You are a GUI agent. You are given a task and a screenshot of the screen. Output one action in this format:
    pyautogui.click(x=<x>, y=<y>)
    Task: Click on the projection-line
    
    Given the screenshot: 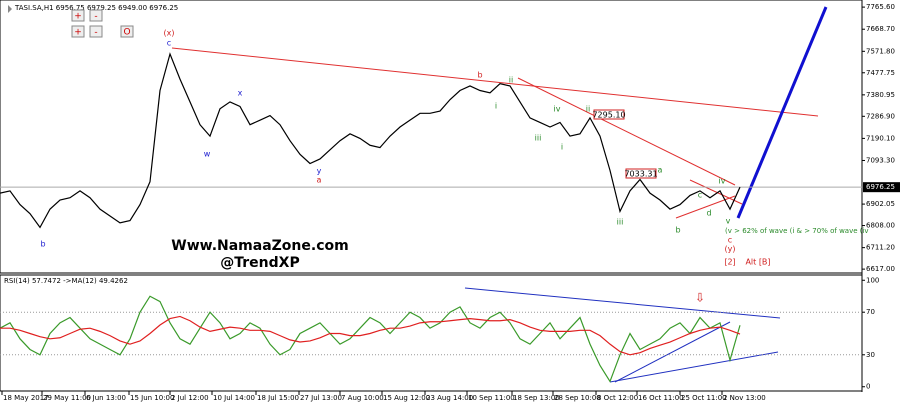 What is the action you would take?
    pyautogui.click(x=782, y=112)
    